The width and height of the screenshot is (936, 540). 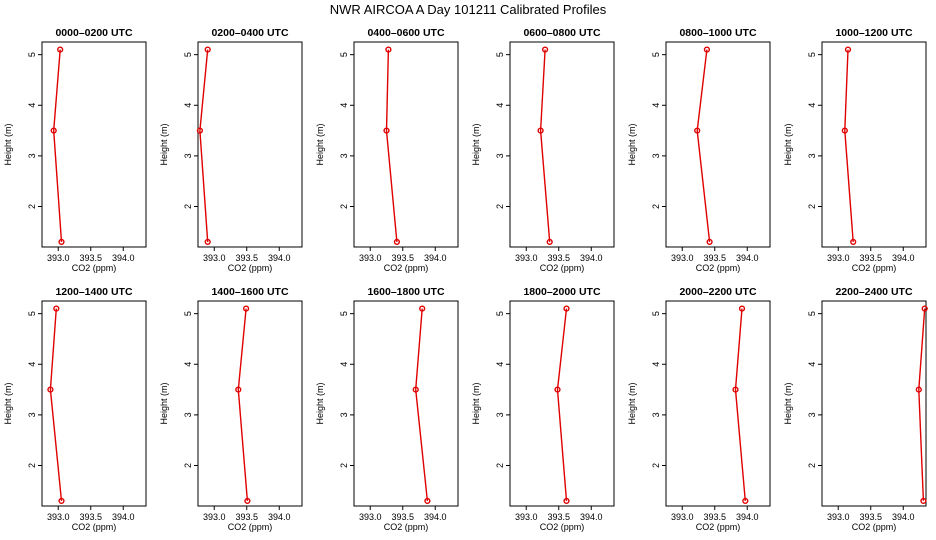 I want to click on panel-title: 2200–2400 UTC, so click(x=873, y=292).